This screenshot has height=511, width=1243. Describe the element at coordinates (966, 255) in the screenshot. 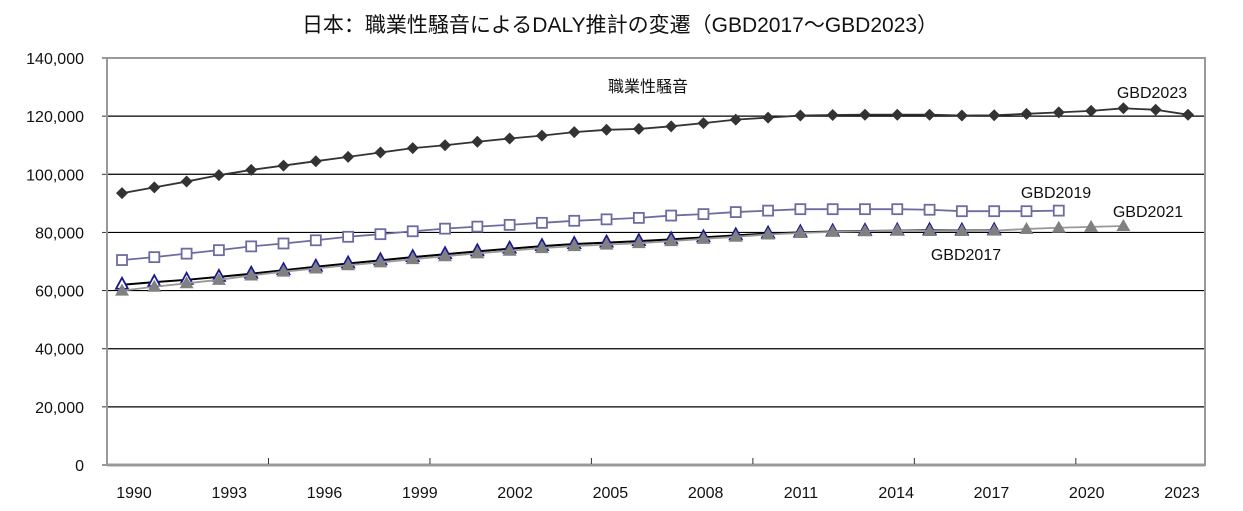

I see `series-label-gbd2017: GBD2017` at that location.